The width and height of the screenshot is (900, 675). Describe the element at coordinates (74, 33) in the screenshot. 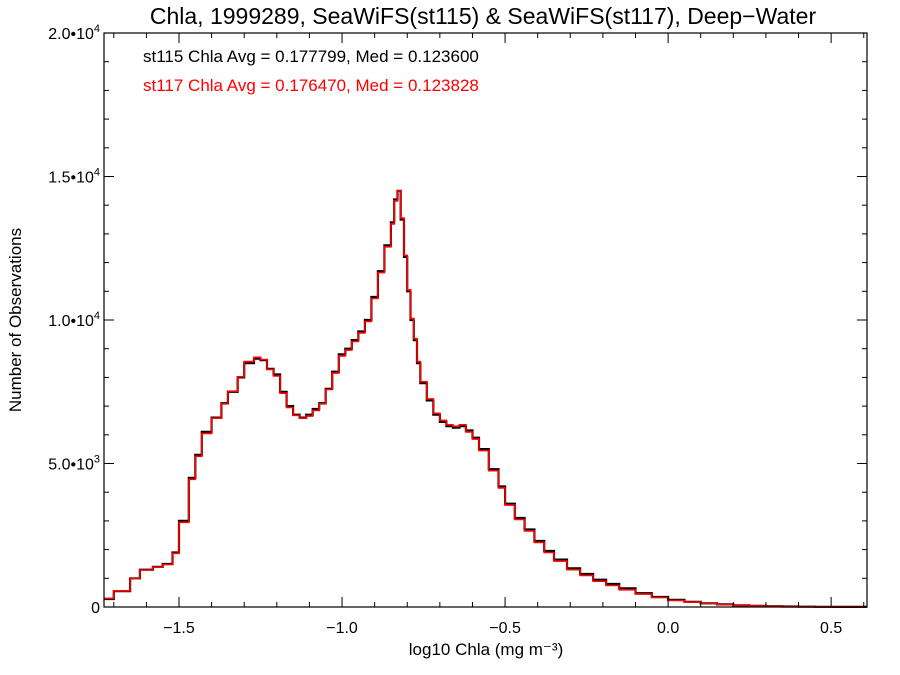

I see `y-tick-label: 2.0•104` at that location.